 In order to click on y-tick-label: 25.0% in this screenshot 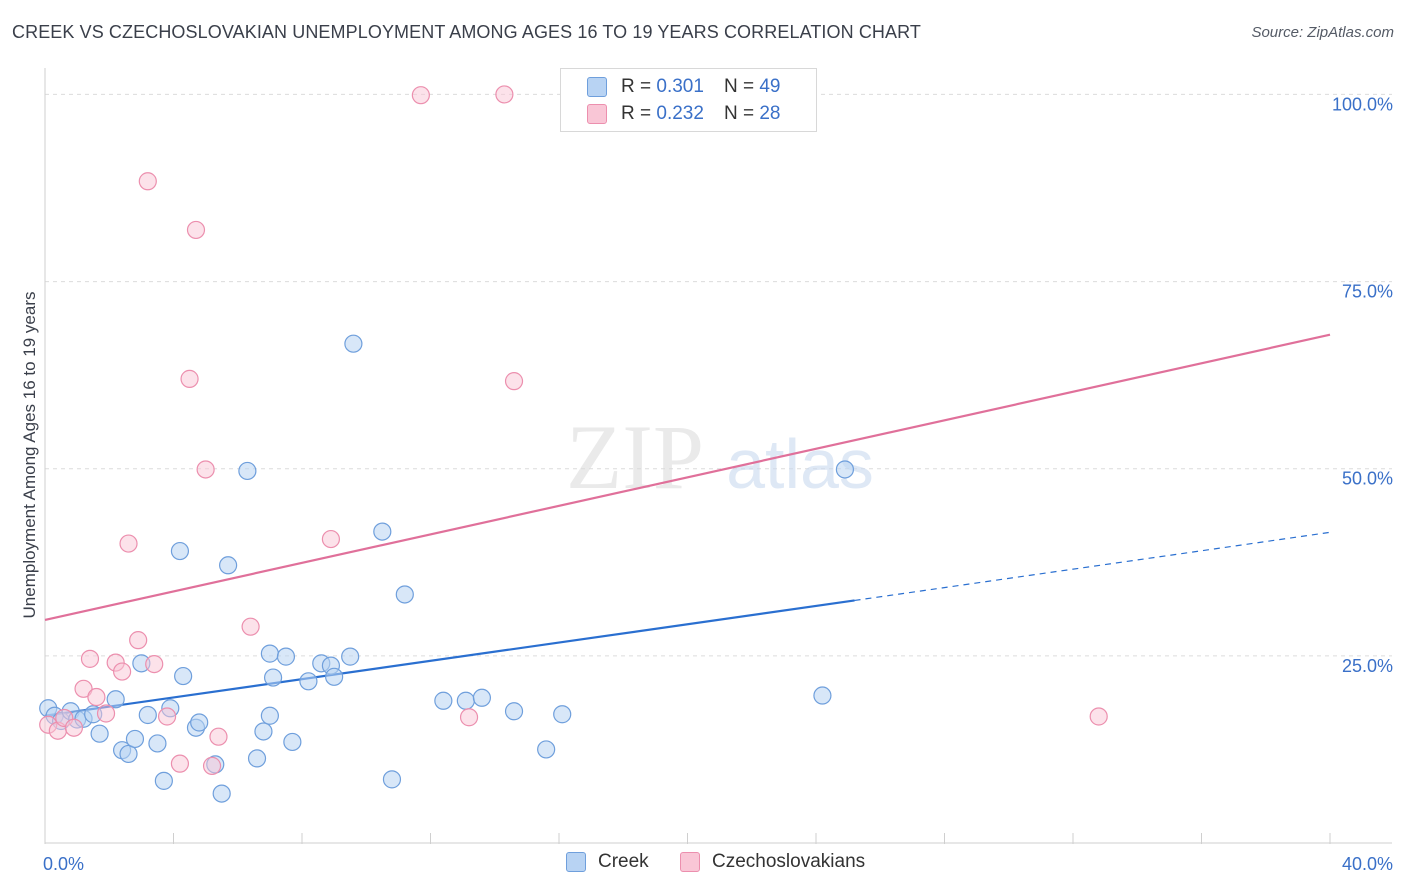, I will do `click(1367, 666)`.